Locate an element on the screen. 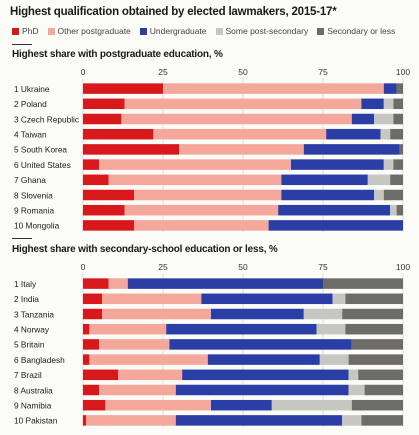 Image resolution: width=419 pixels, height=435 pixels. category-label-4-norway: 4 Norway is located at coordinates (32, 329).